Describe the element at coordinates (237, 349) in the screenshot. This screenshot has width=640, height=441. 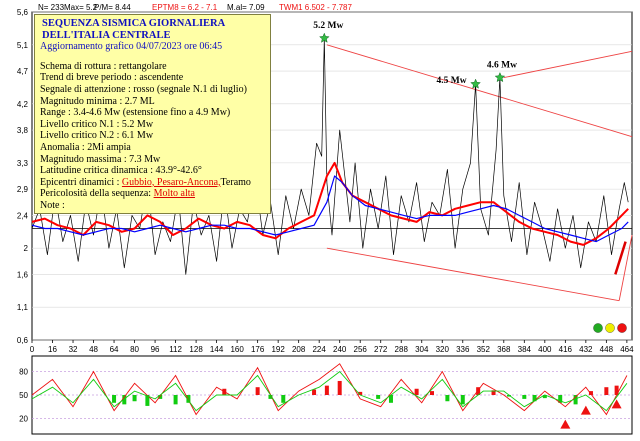
I see `x-tick-label: 160` at that location.